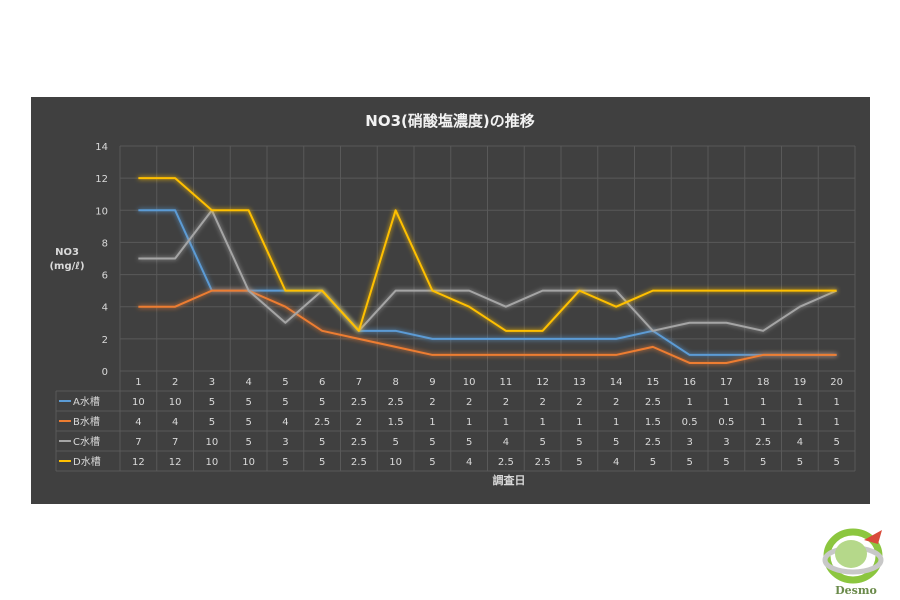  I want to click on legend-label: C水槽, so click(86, 441).